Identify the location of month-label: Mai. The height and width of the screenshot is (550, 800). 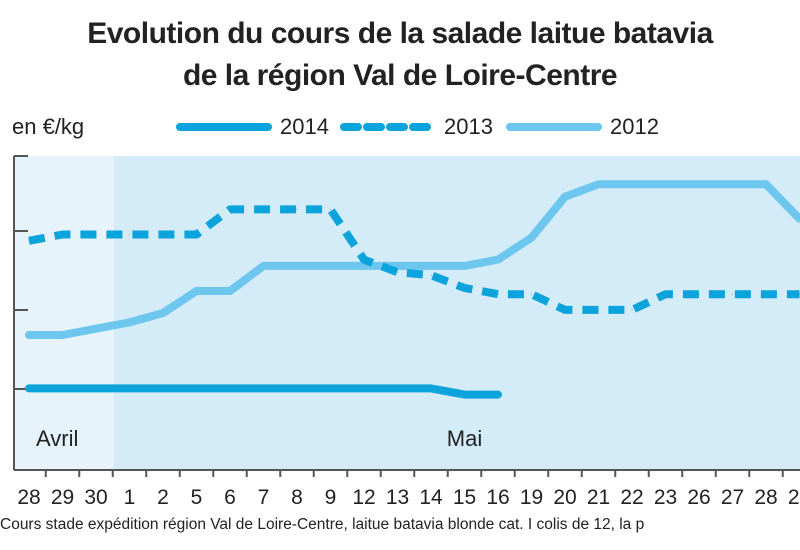
(464, 438).